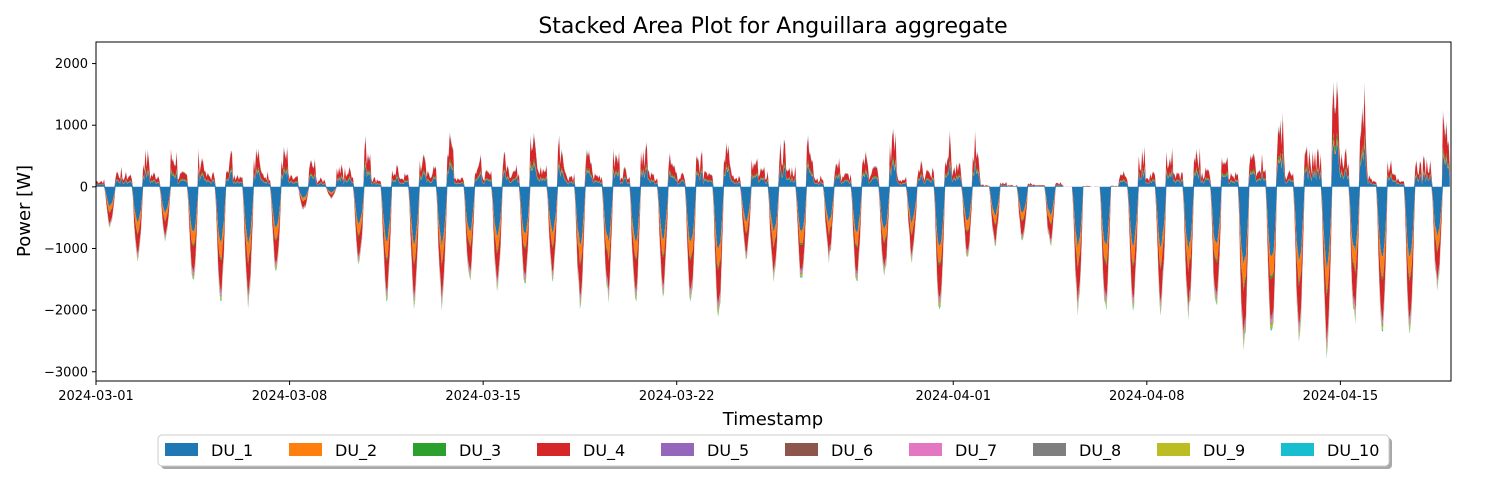 This screenshot has height=500, width=1500. Describe the element at coordinates (84, 187) in the screenshot. I see `y-tick-label: 0` at that location.